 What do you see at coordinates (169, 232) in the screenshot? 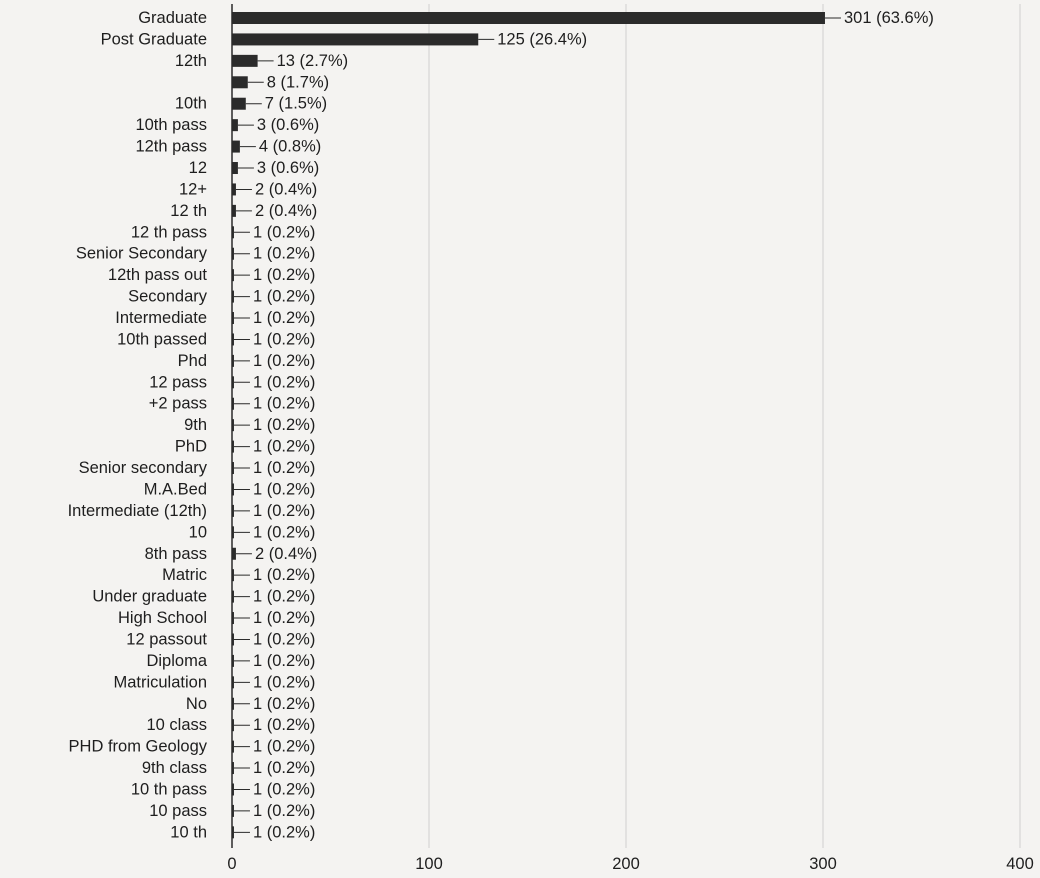
I see `category-label: 12 th pass` at bounding box center [169, 232].